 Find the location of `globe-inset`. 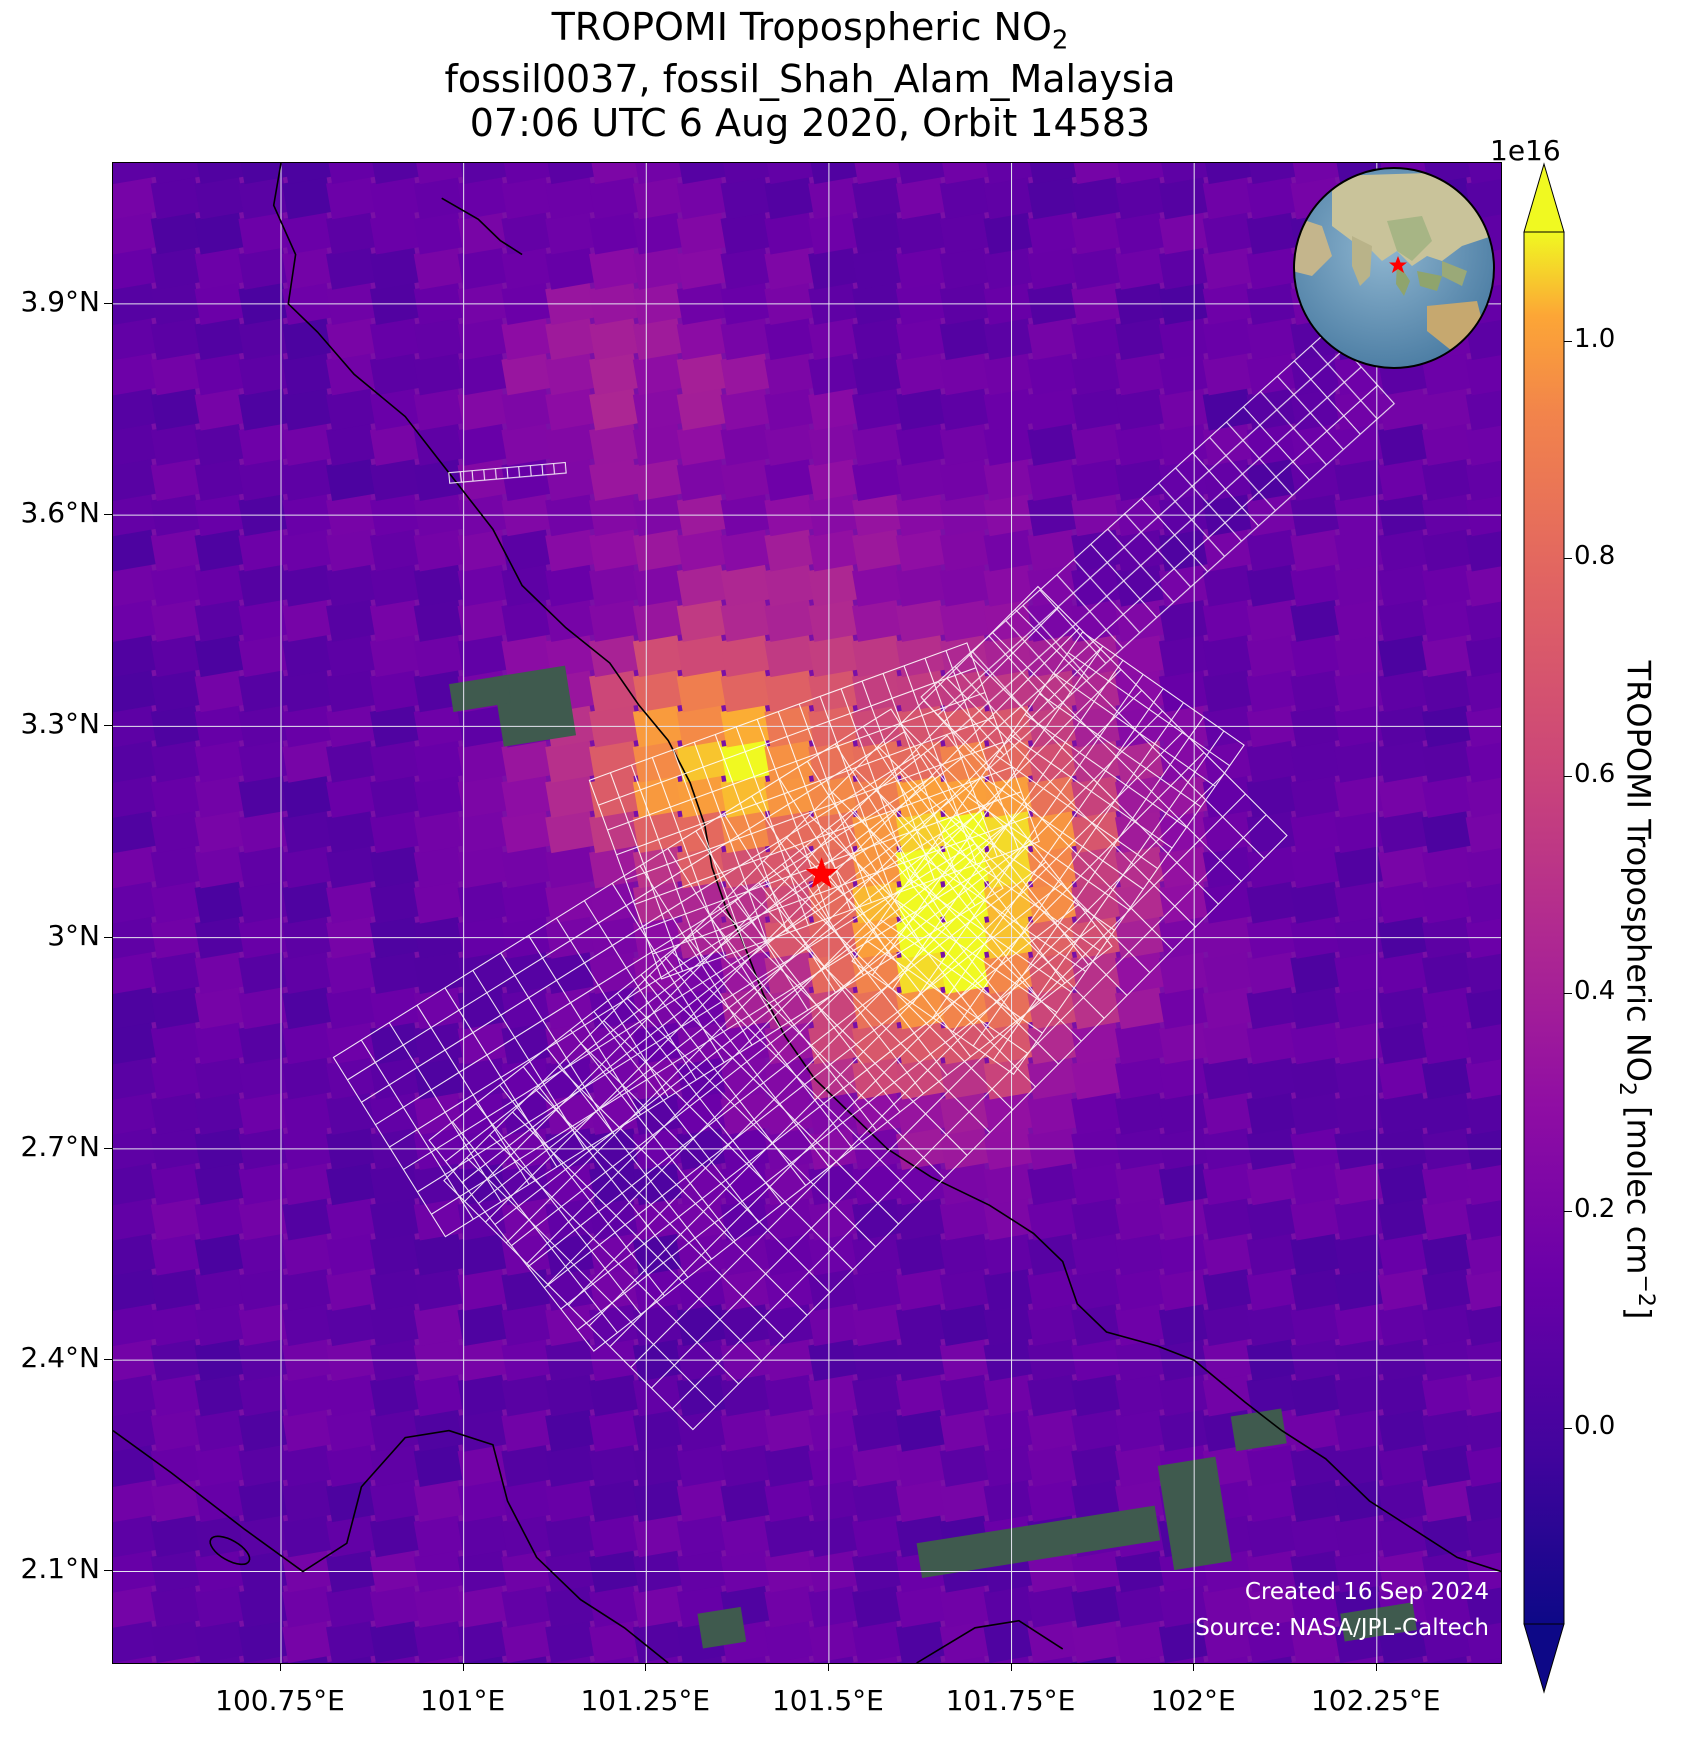

globe-inset is located at coordinates (1394, 268).